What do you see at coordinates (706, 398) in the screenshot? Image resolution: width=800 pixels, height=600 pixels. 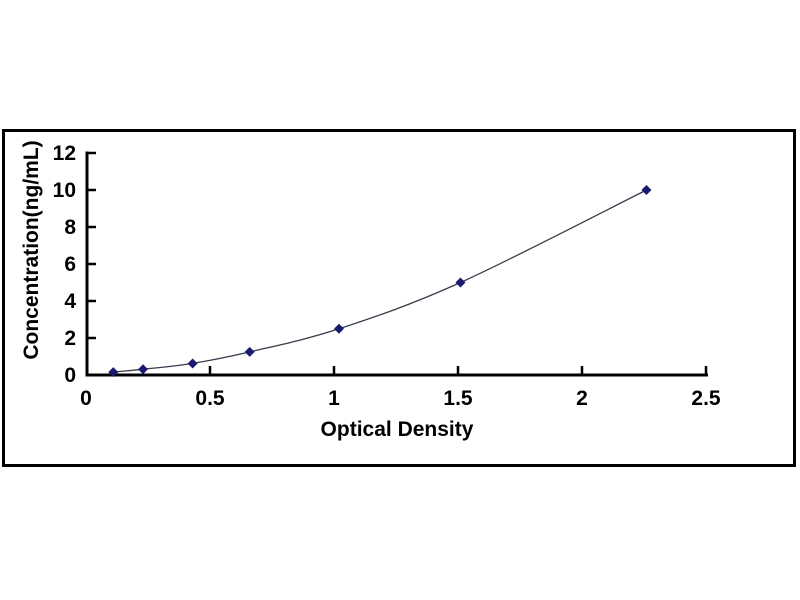 I see `x-tick-label: 2.5` at bounding box center [706, 398].